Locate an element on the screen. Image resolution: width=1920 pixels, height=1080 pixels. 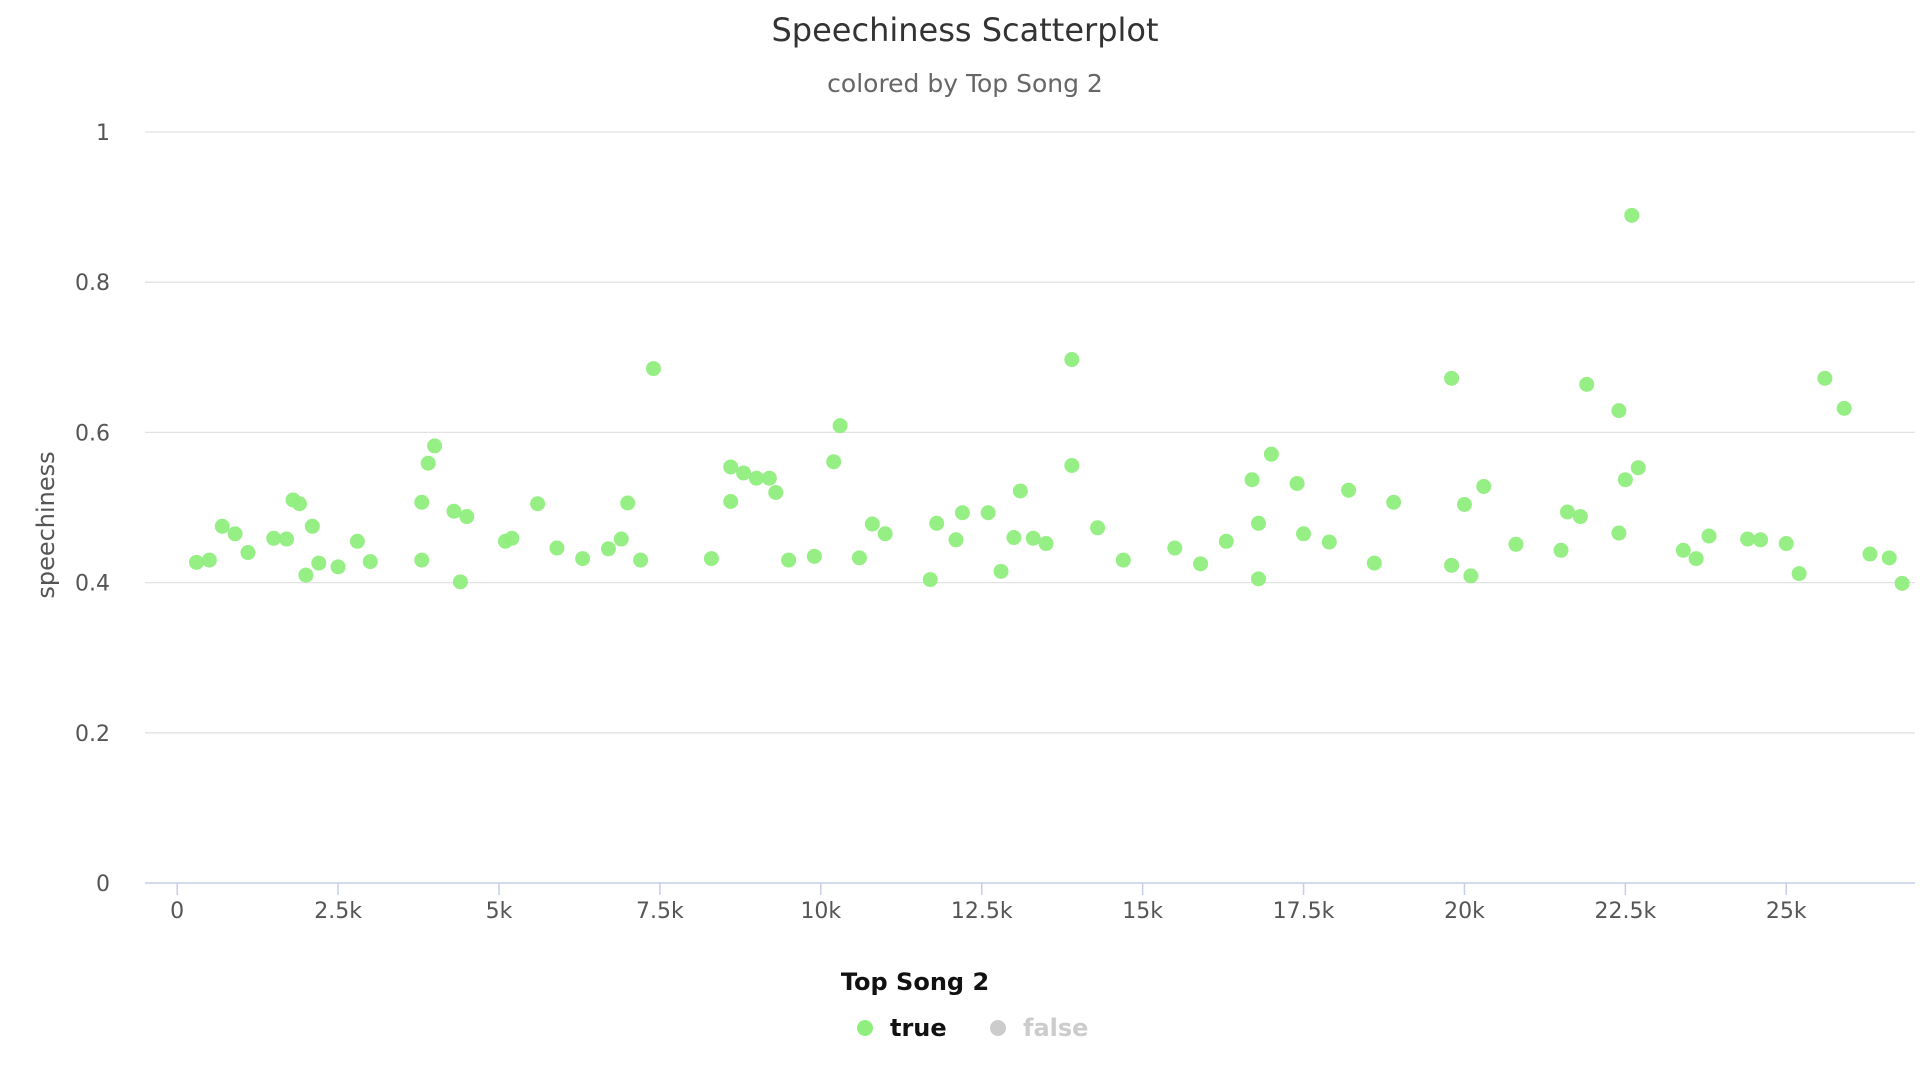
legend-label: false is located at coordinates (1055, 1028).